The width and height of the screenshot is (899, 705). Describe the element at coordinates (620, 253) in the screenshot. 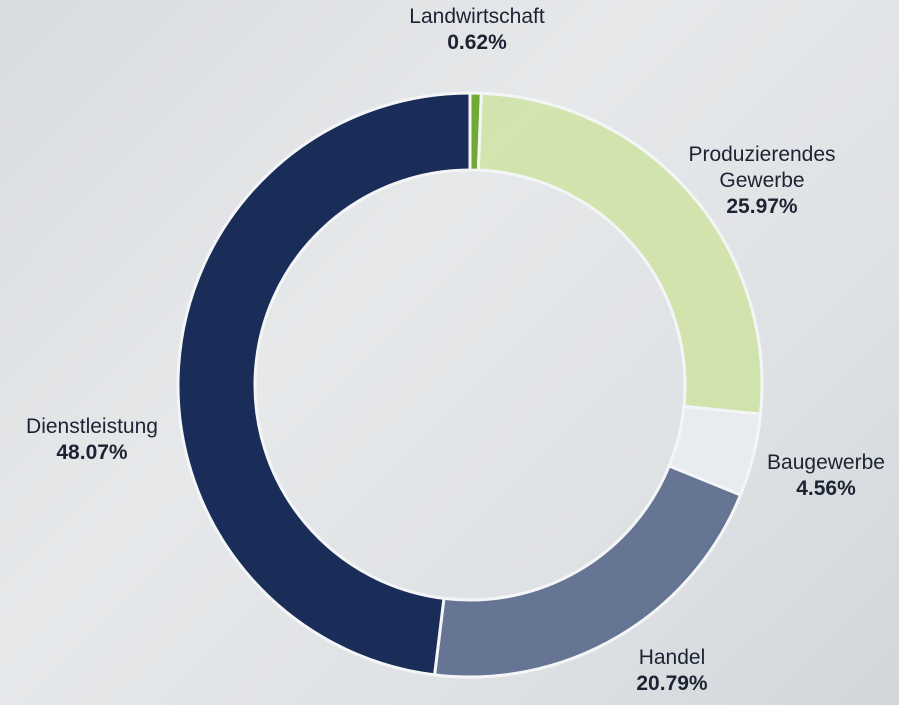

I see `donut-segment` at that location.